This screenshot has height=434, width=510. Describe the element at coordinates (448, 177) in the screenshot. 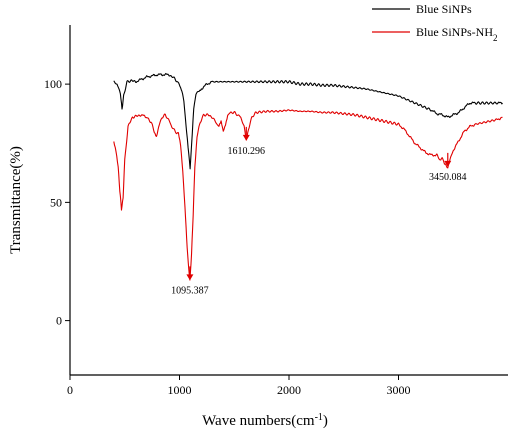

I see `annotation-label: 3450.084` at that location.